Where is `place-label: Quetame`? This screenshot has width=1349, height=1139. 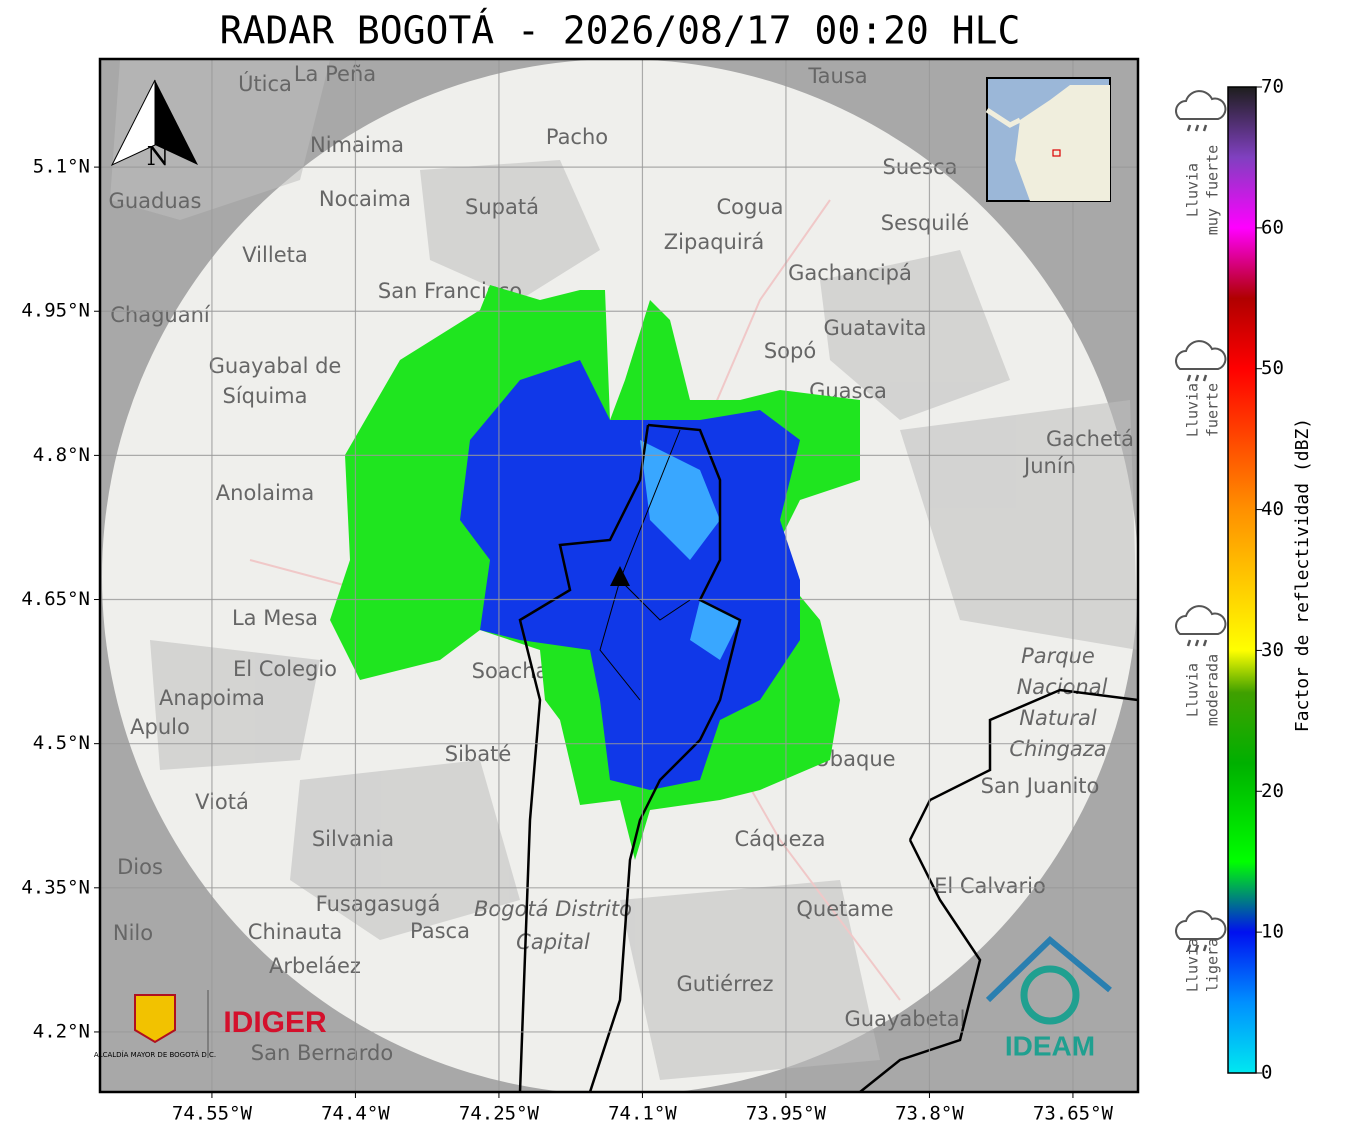 place-label: Quetame is located at coordinates (844, 909).